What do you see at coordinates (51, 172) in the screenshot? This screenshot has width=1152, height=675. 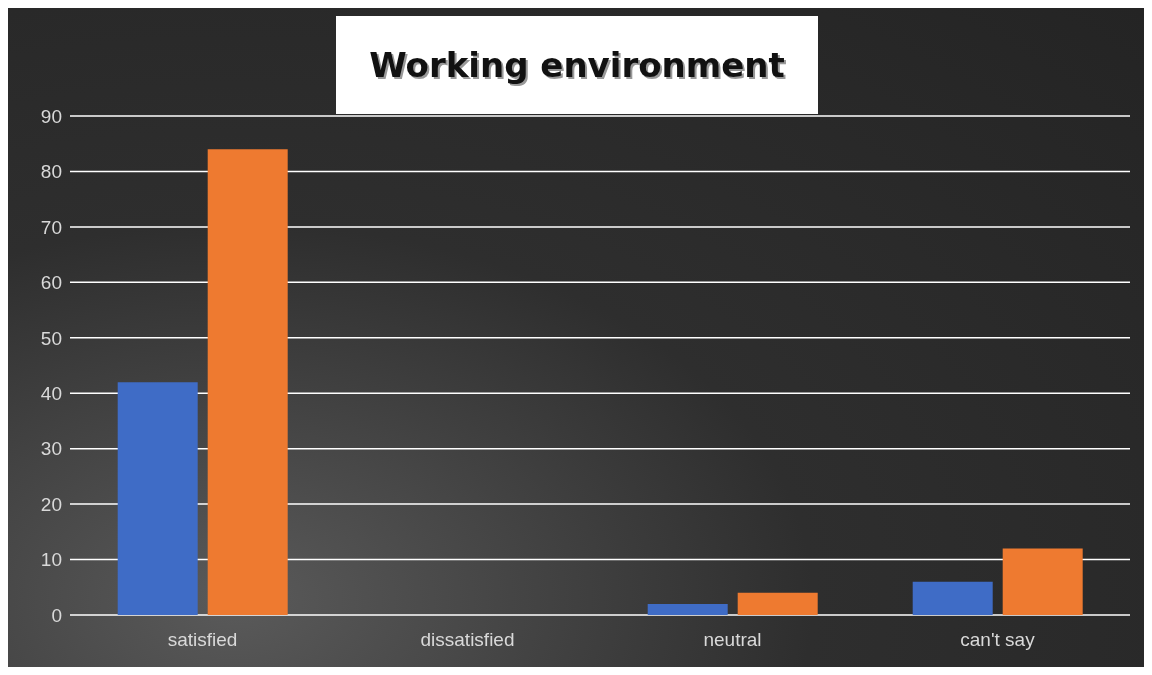 I see `y-tick-label: 80` at bounding box center [51, 172].